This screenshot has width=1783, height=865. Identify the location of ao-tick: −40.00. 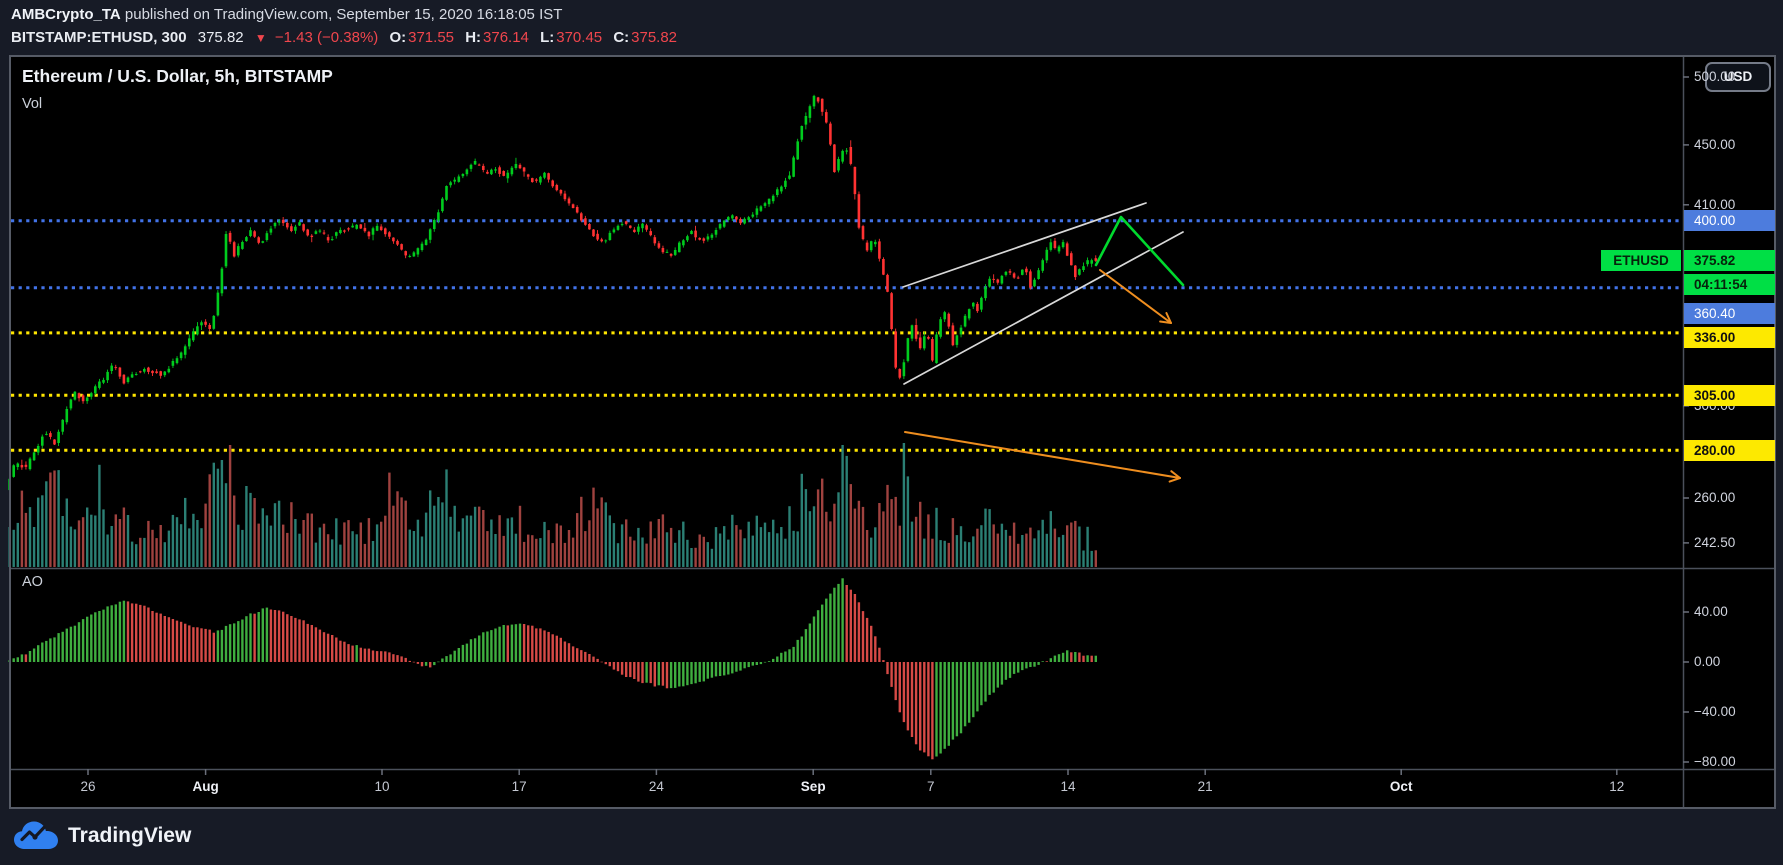
(1715, 711).